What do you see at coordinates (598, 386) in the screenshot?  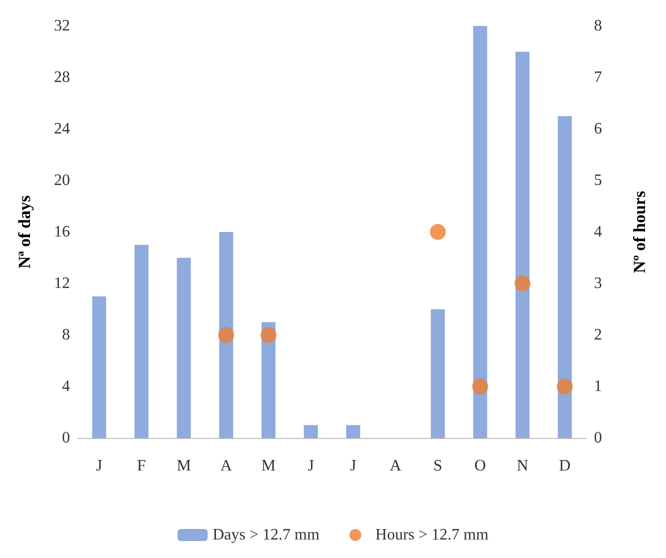 I see `y2-tick-label: 1` at bounding box center [598, 386].